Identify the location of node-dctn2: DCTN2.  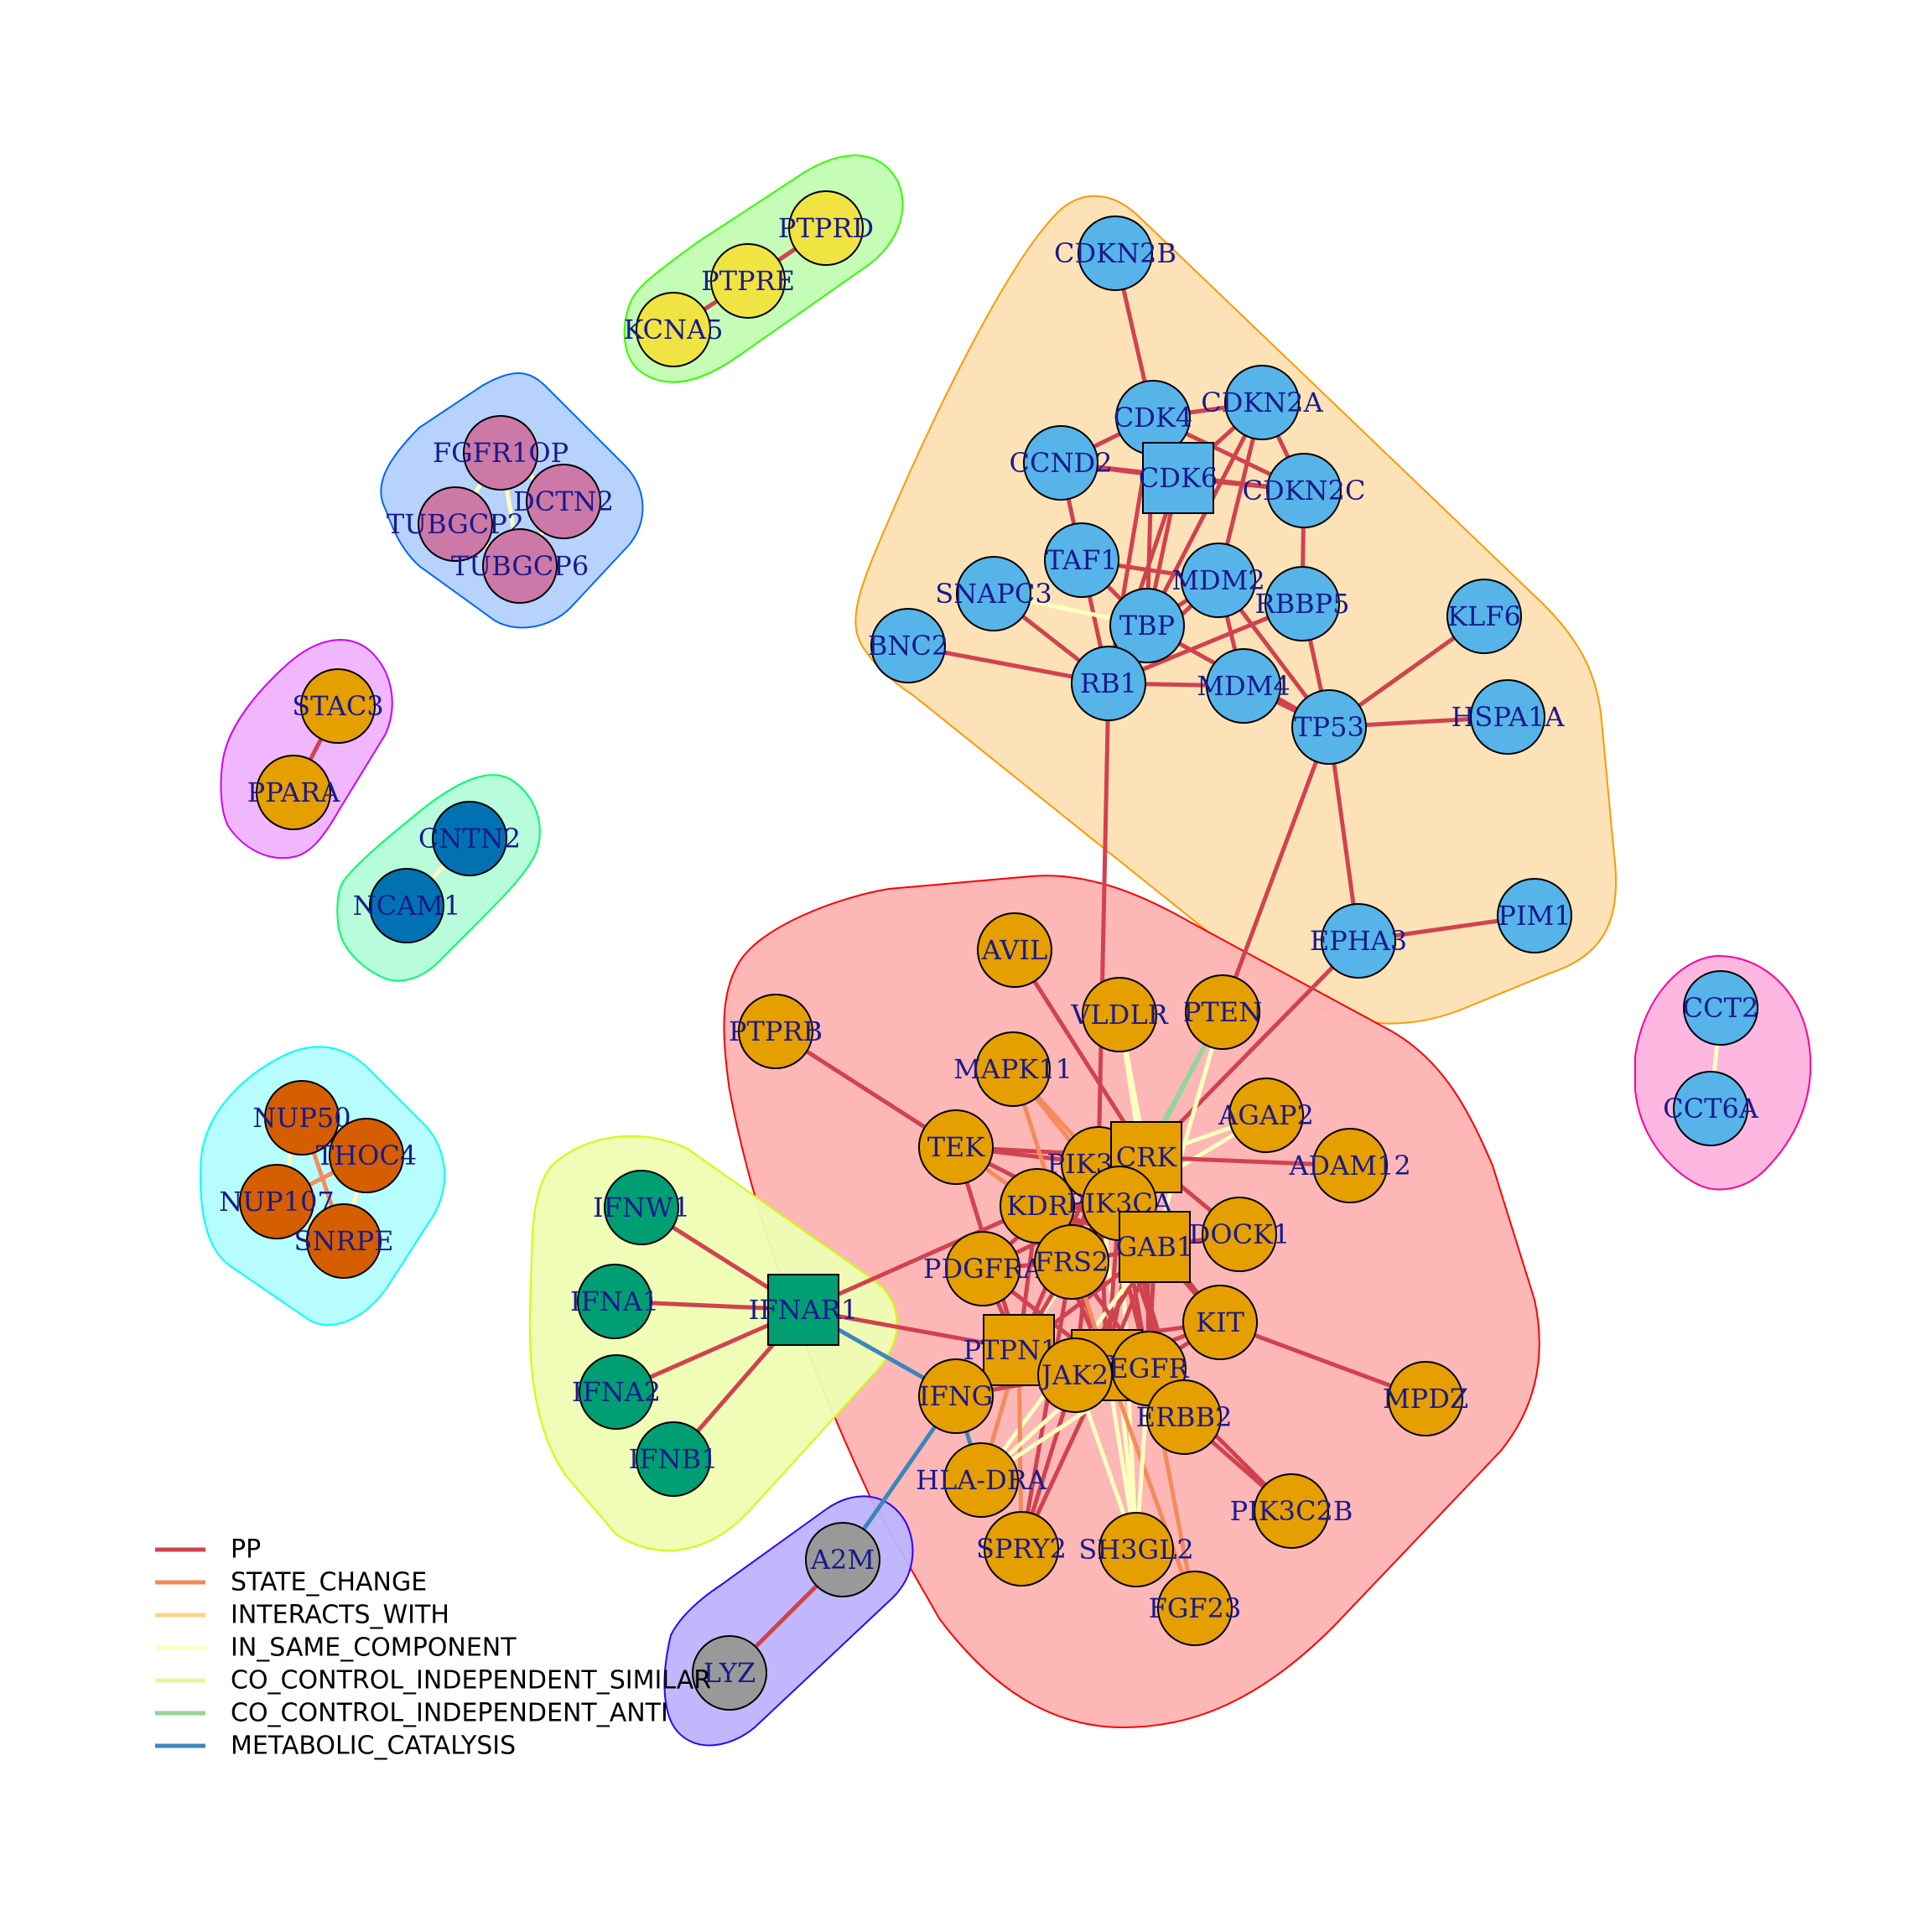
(563, 501).